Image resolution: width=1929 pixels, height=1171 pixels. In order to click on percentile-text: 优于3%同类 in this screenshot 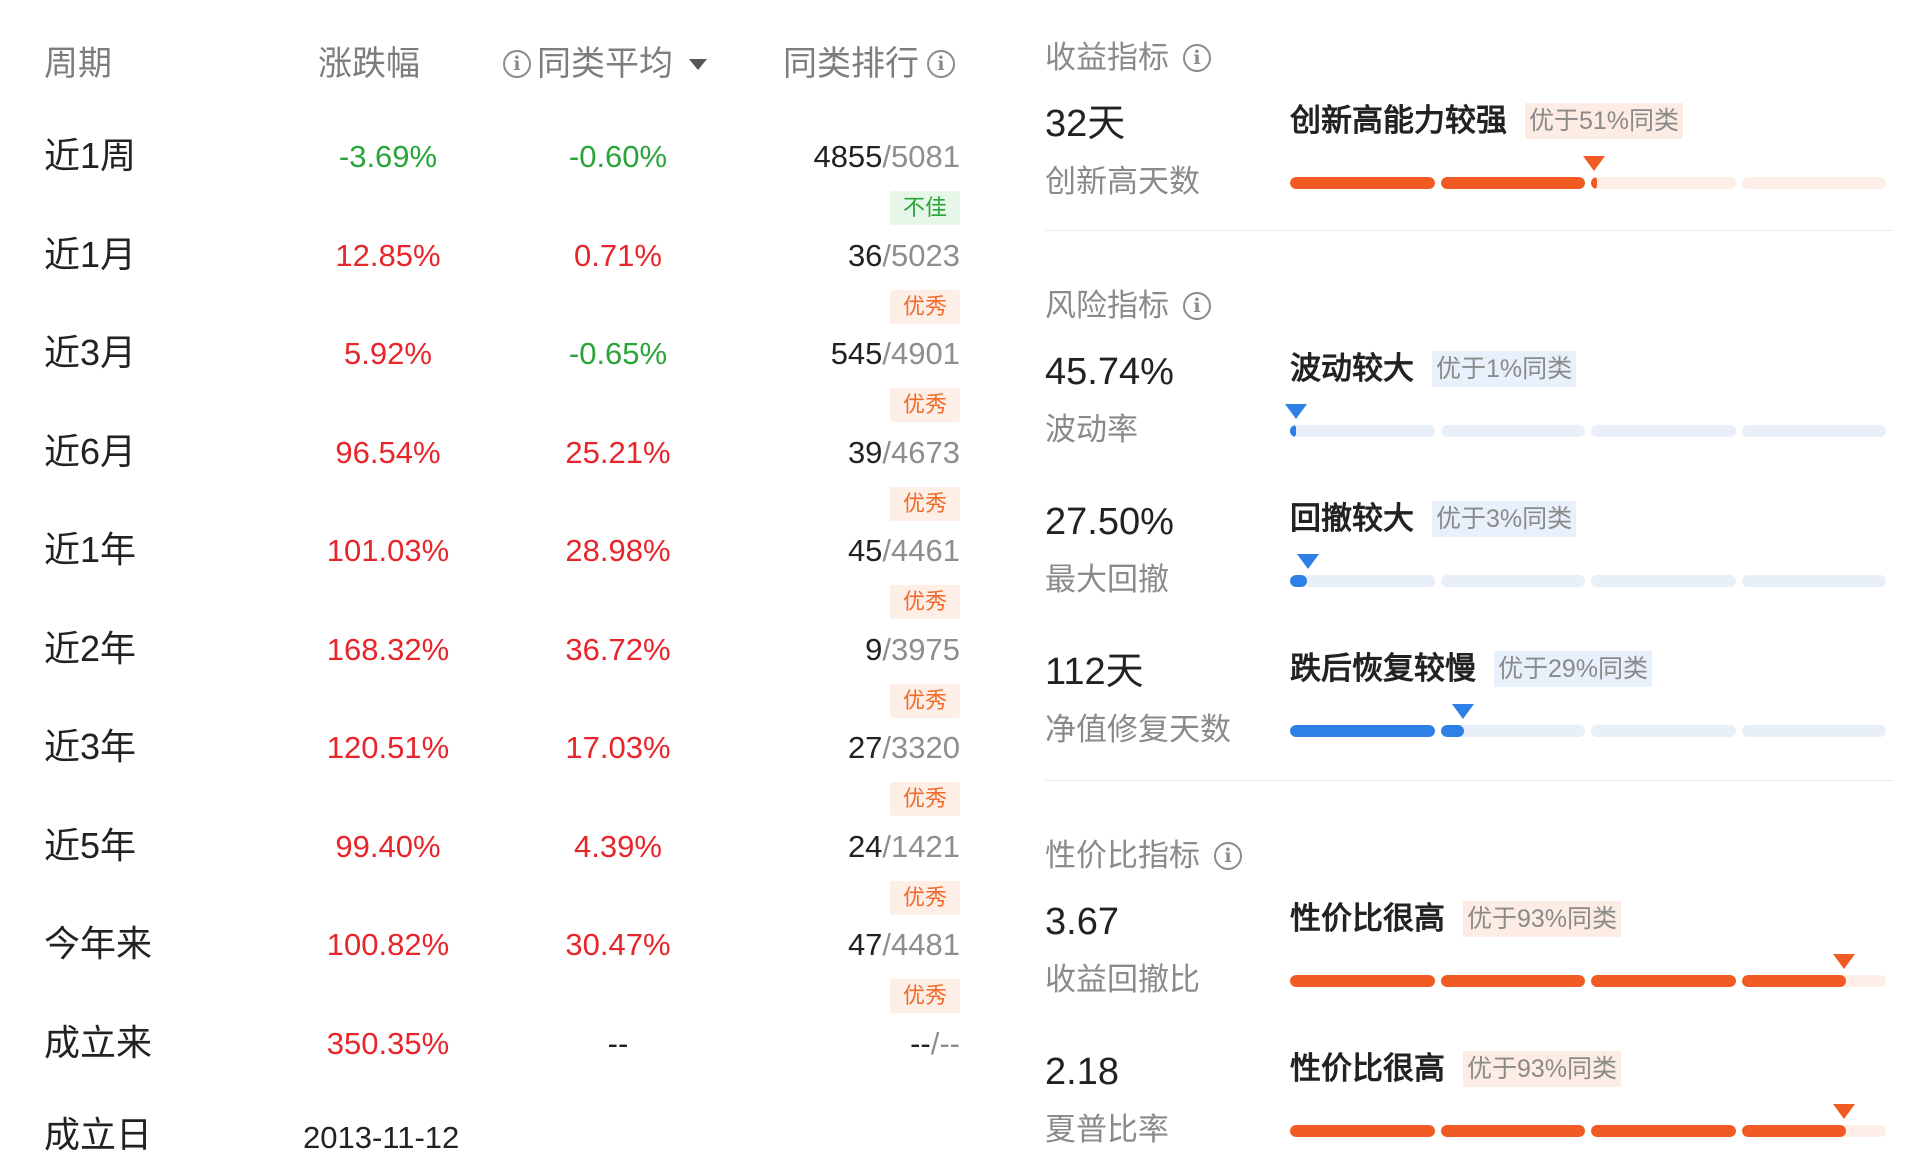, I will do `click(1504, 519)`.